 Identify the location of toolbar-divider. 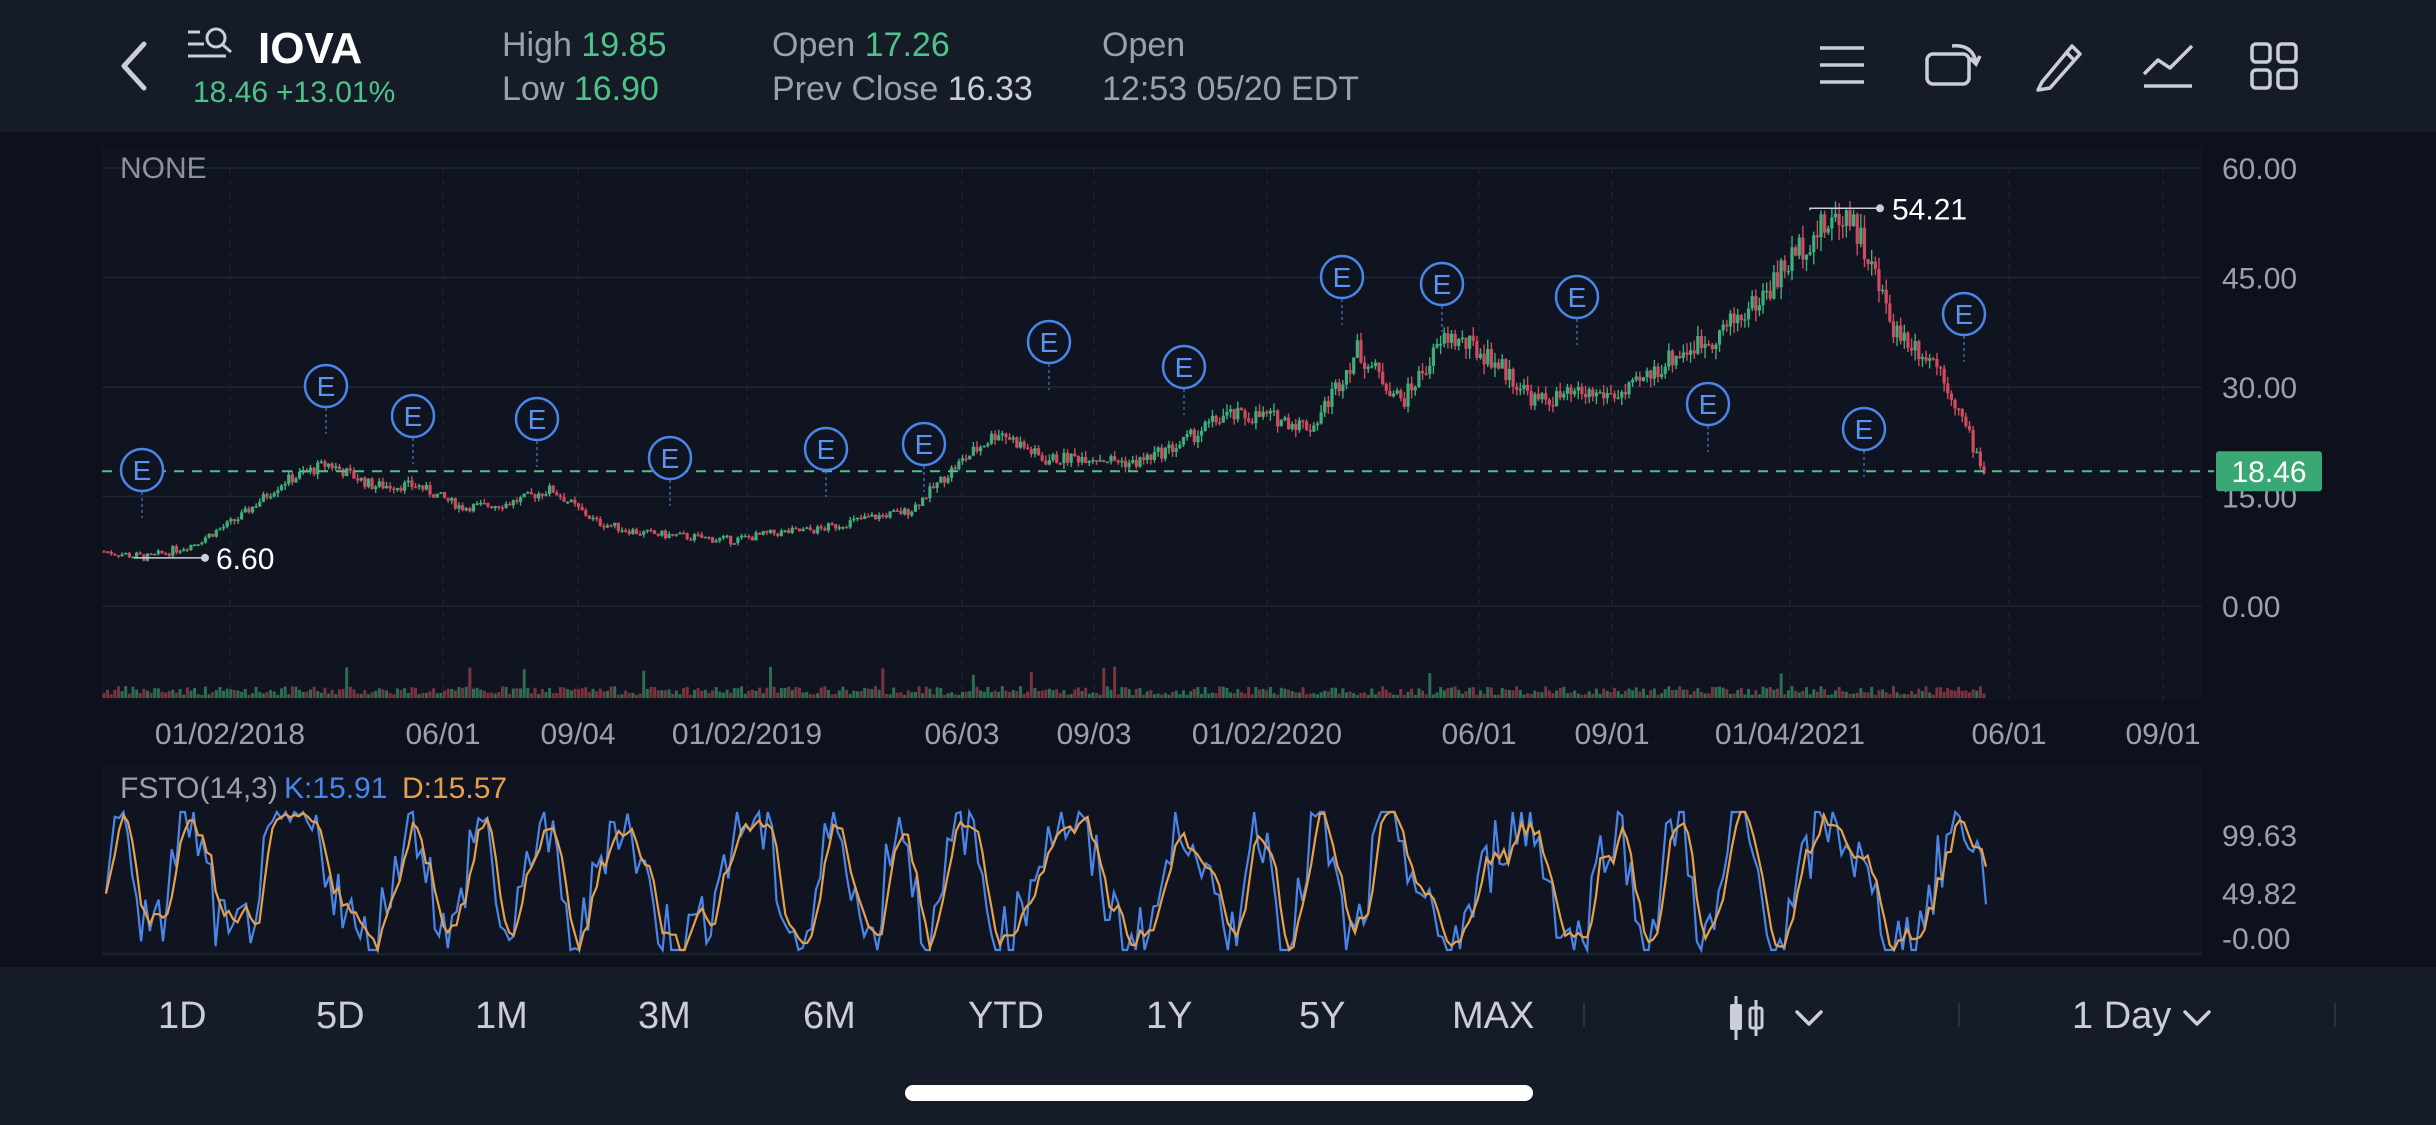
(1584, 1015).